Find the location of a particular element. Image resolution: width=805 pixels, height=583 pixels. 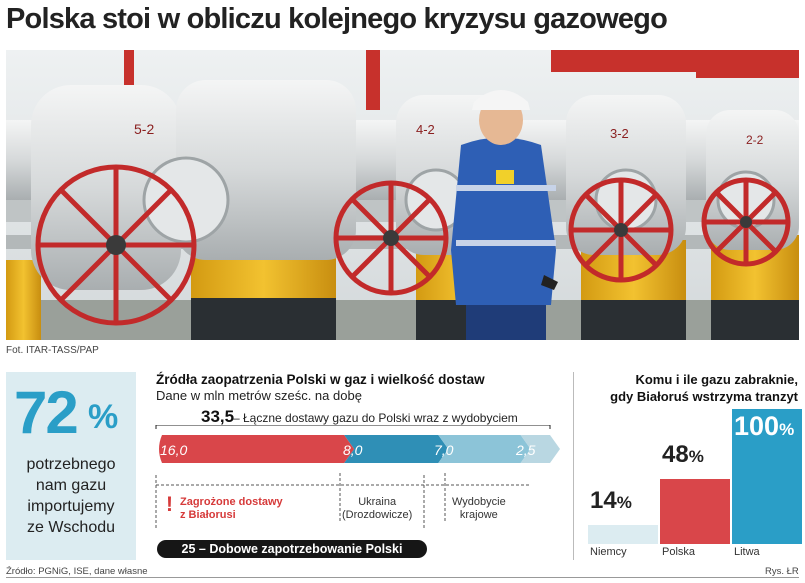

valve-label: 3-2 is located at coordinates (619, 133).